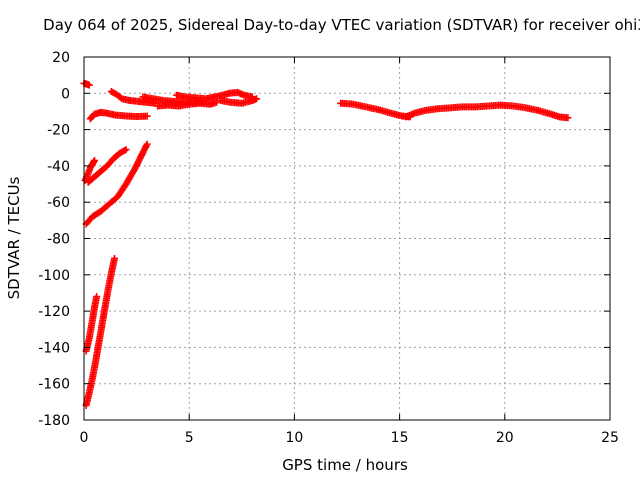 The width and height of the screenshot is (640, 480). What do you see at coordinates (345, 465) in the screenshot?
I see `x-axis-label: GPS time / hours` at bounding box center [345, 465].